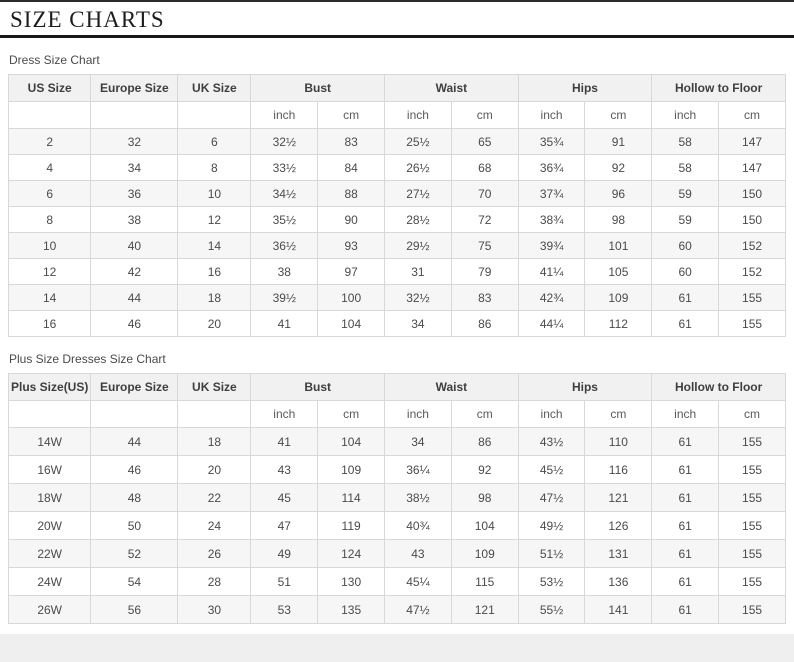 The height and width of the screenshot is (662, 794). Describe the element at coordinates (284, 581) in the screenshot. I see `measurement-cell: 51` at that location.